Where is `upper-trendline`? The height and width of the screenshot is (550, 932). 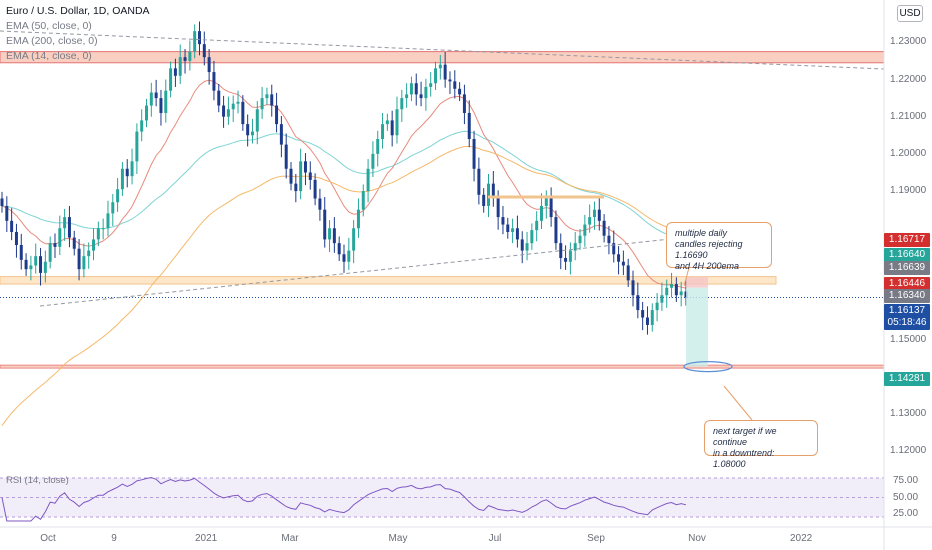
upper-trendline is located at coordinates (442, 50).